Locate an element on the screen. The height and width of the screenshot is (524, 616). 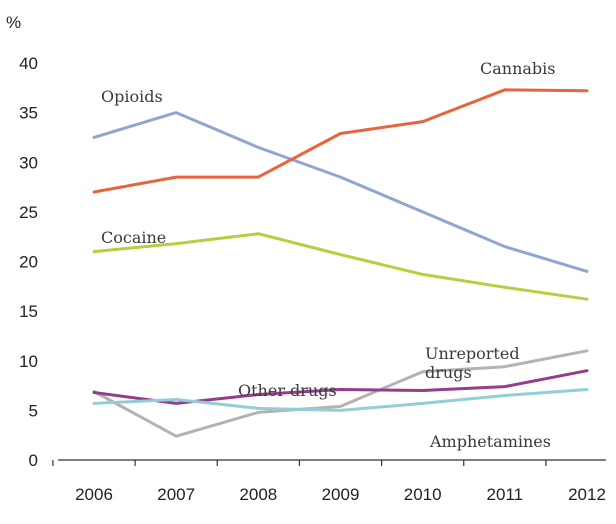
y-tick-label: 20 is located at coordinates (28, 262).